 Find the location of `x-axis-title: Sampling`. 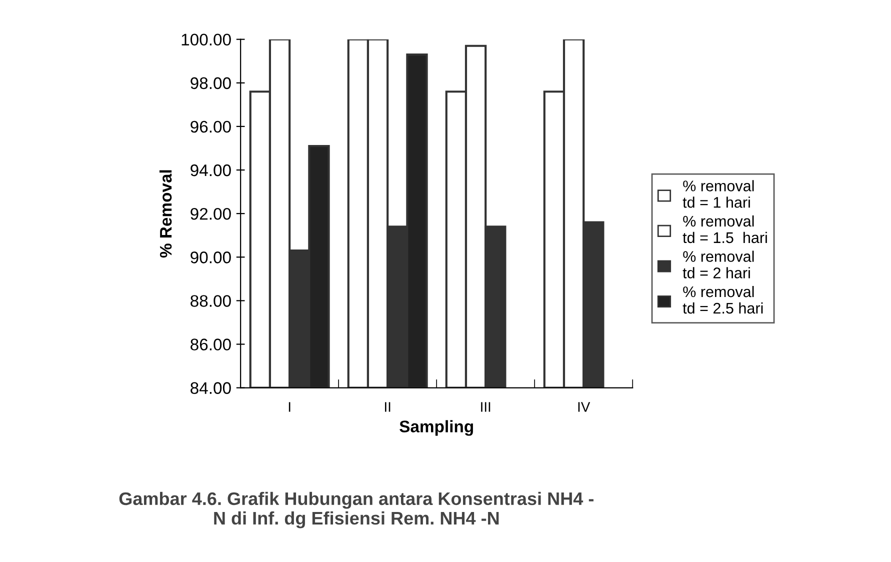

x-axis-title: Sampling is located at coordinates (436, 428).